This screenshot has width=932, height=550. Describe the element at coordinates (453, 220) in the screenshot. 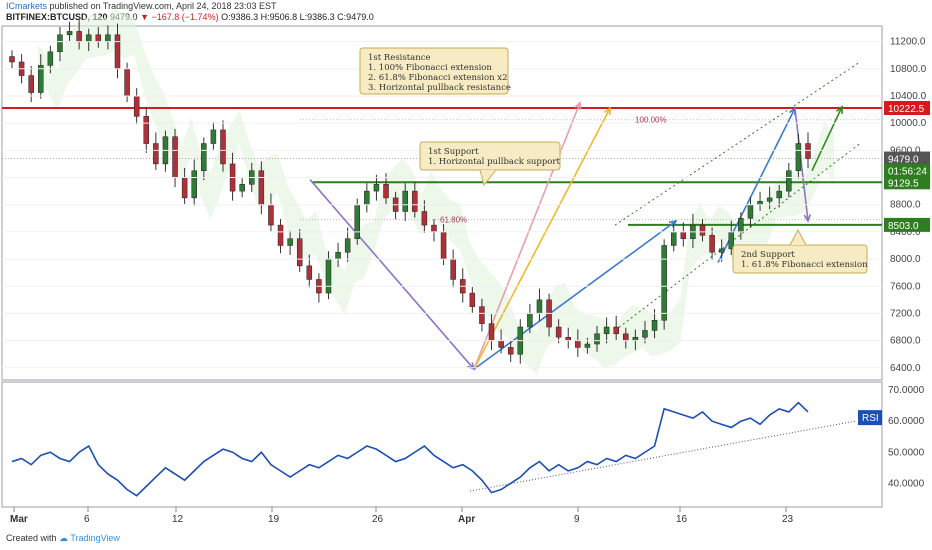

I see `fib-618-label: 61.80%` at that location.